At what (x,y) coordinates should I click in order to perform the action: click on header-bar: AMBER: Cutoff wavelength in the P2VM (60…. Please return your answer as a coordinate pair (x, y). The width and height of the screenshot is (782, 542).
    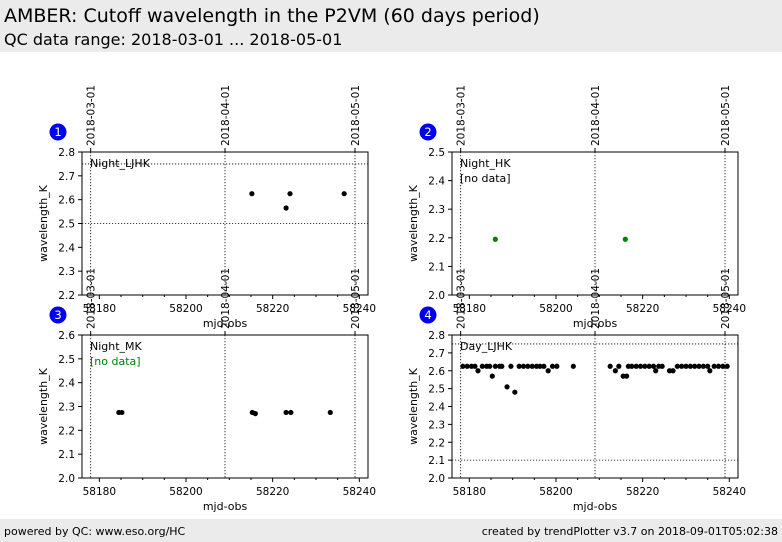
    Looking at the image, I should click on (391, 26).